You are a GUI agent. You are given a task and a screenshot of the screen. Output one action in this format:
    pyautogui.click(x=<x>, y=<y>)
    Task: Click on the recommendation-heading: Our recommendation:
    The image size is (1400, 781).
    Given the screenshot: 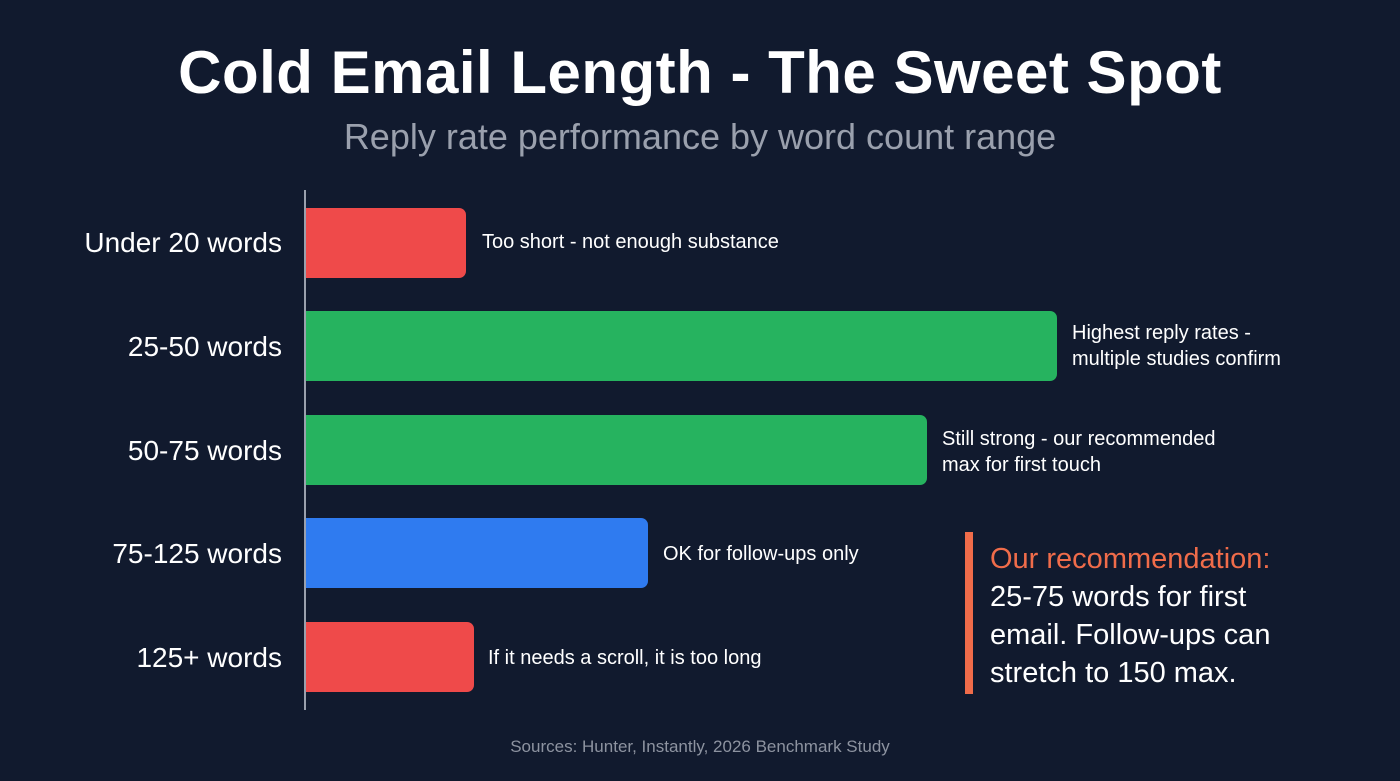 What is the action you would take?
    pyautogui.click(x=1130, y=559)
    